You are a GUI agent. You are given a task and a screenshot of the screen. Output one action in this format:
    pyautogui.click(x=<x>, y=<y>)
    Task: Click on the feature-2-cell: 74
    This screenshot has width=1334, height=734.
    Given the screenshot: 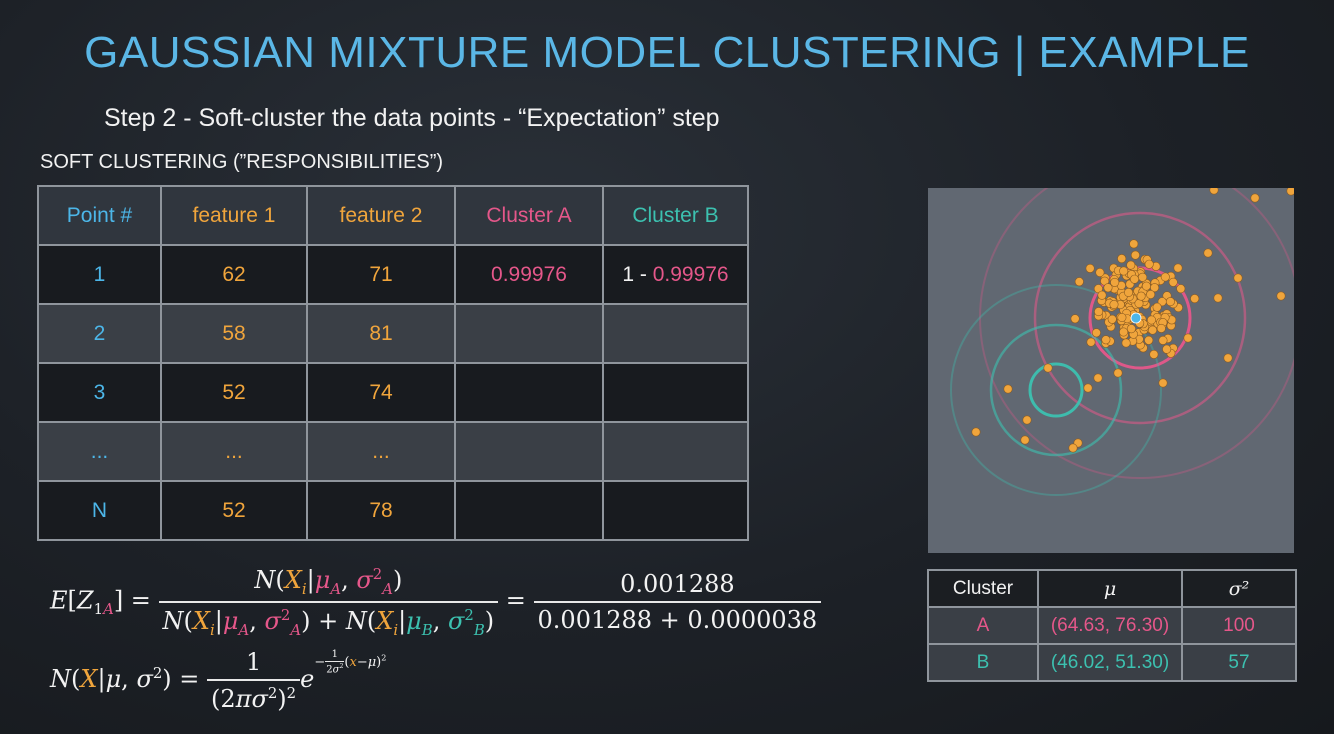 What is the action you would take?
    pyautogui.click(x=381, y=392)
    